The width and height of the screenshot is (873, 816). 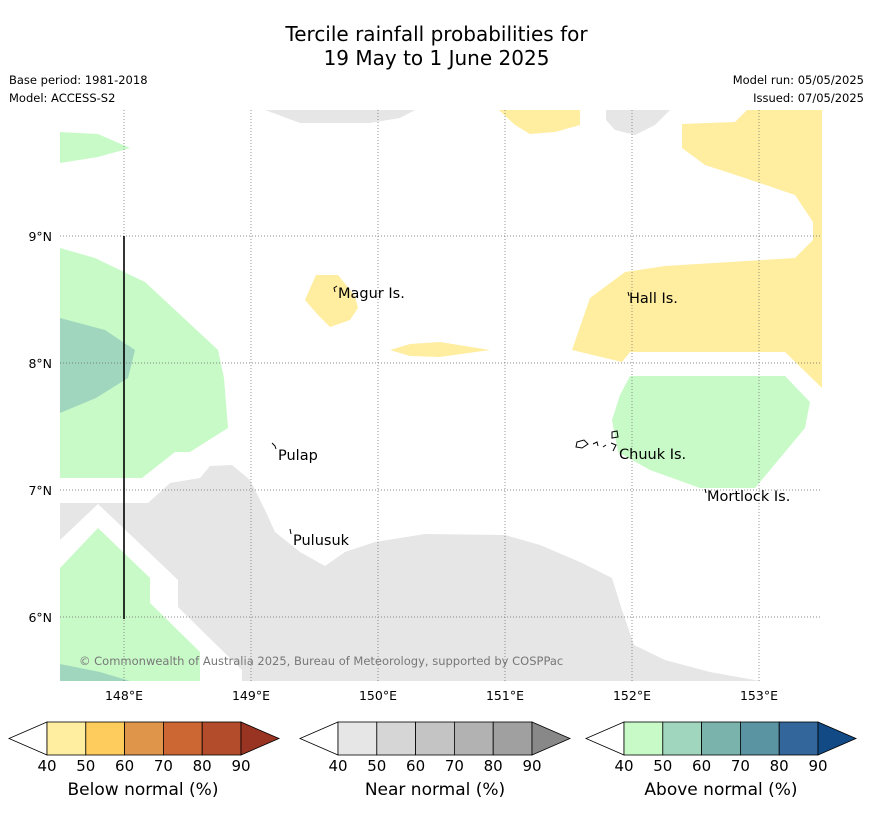 What do you see at coordinates (240, 766) in the screenshot?
I see `colorbar-below-tick: 90` at bounding box center [240, 766].